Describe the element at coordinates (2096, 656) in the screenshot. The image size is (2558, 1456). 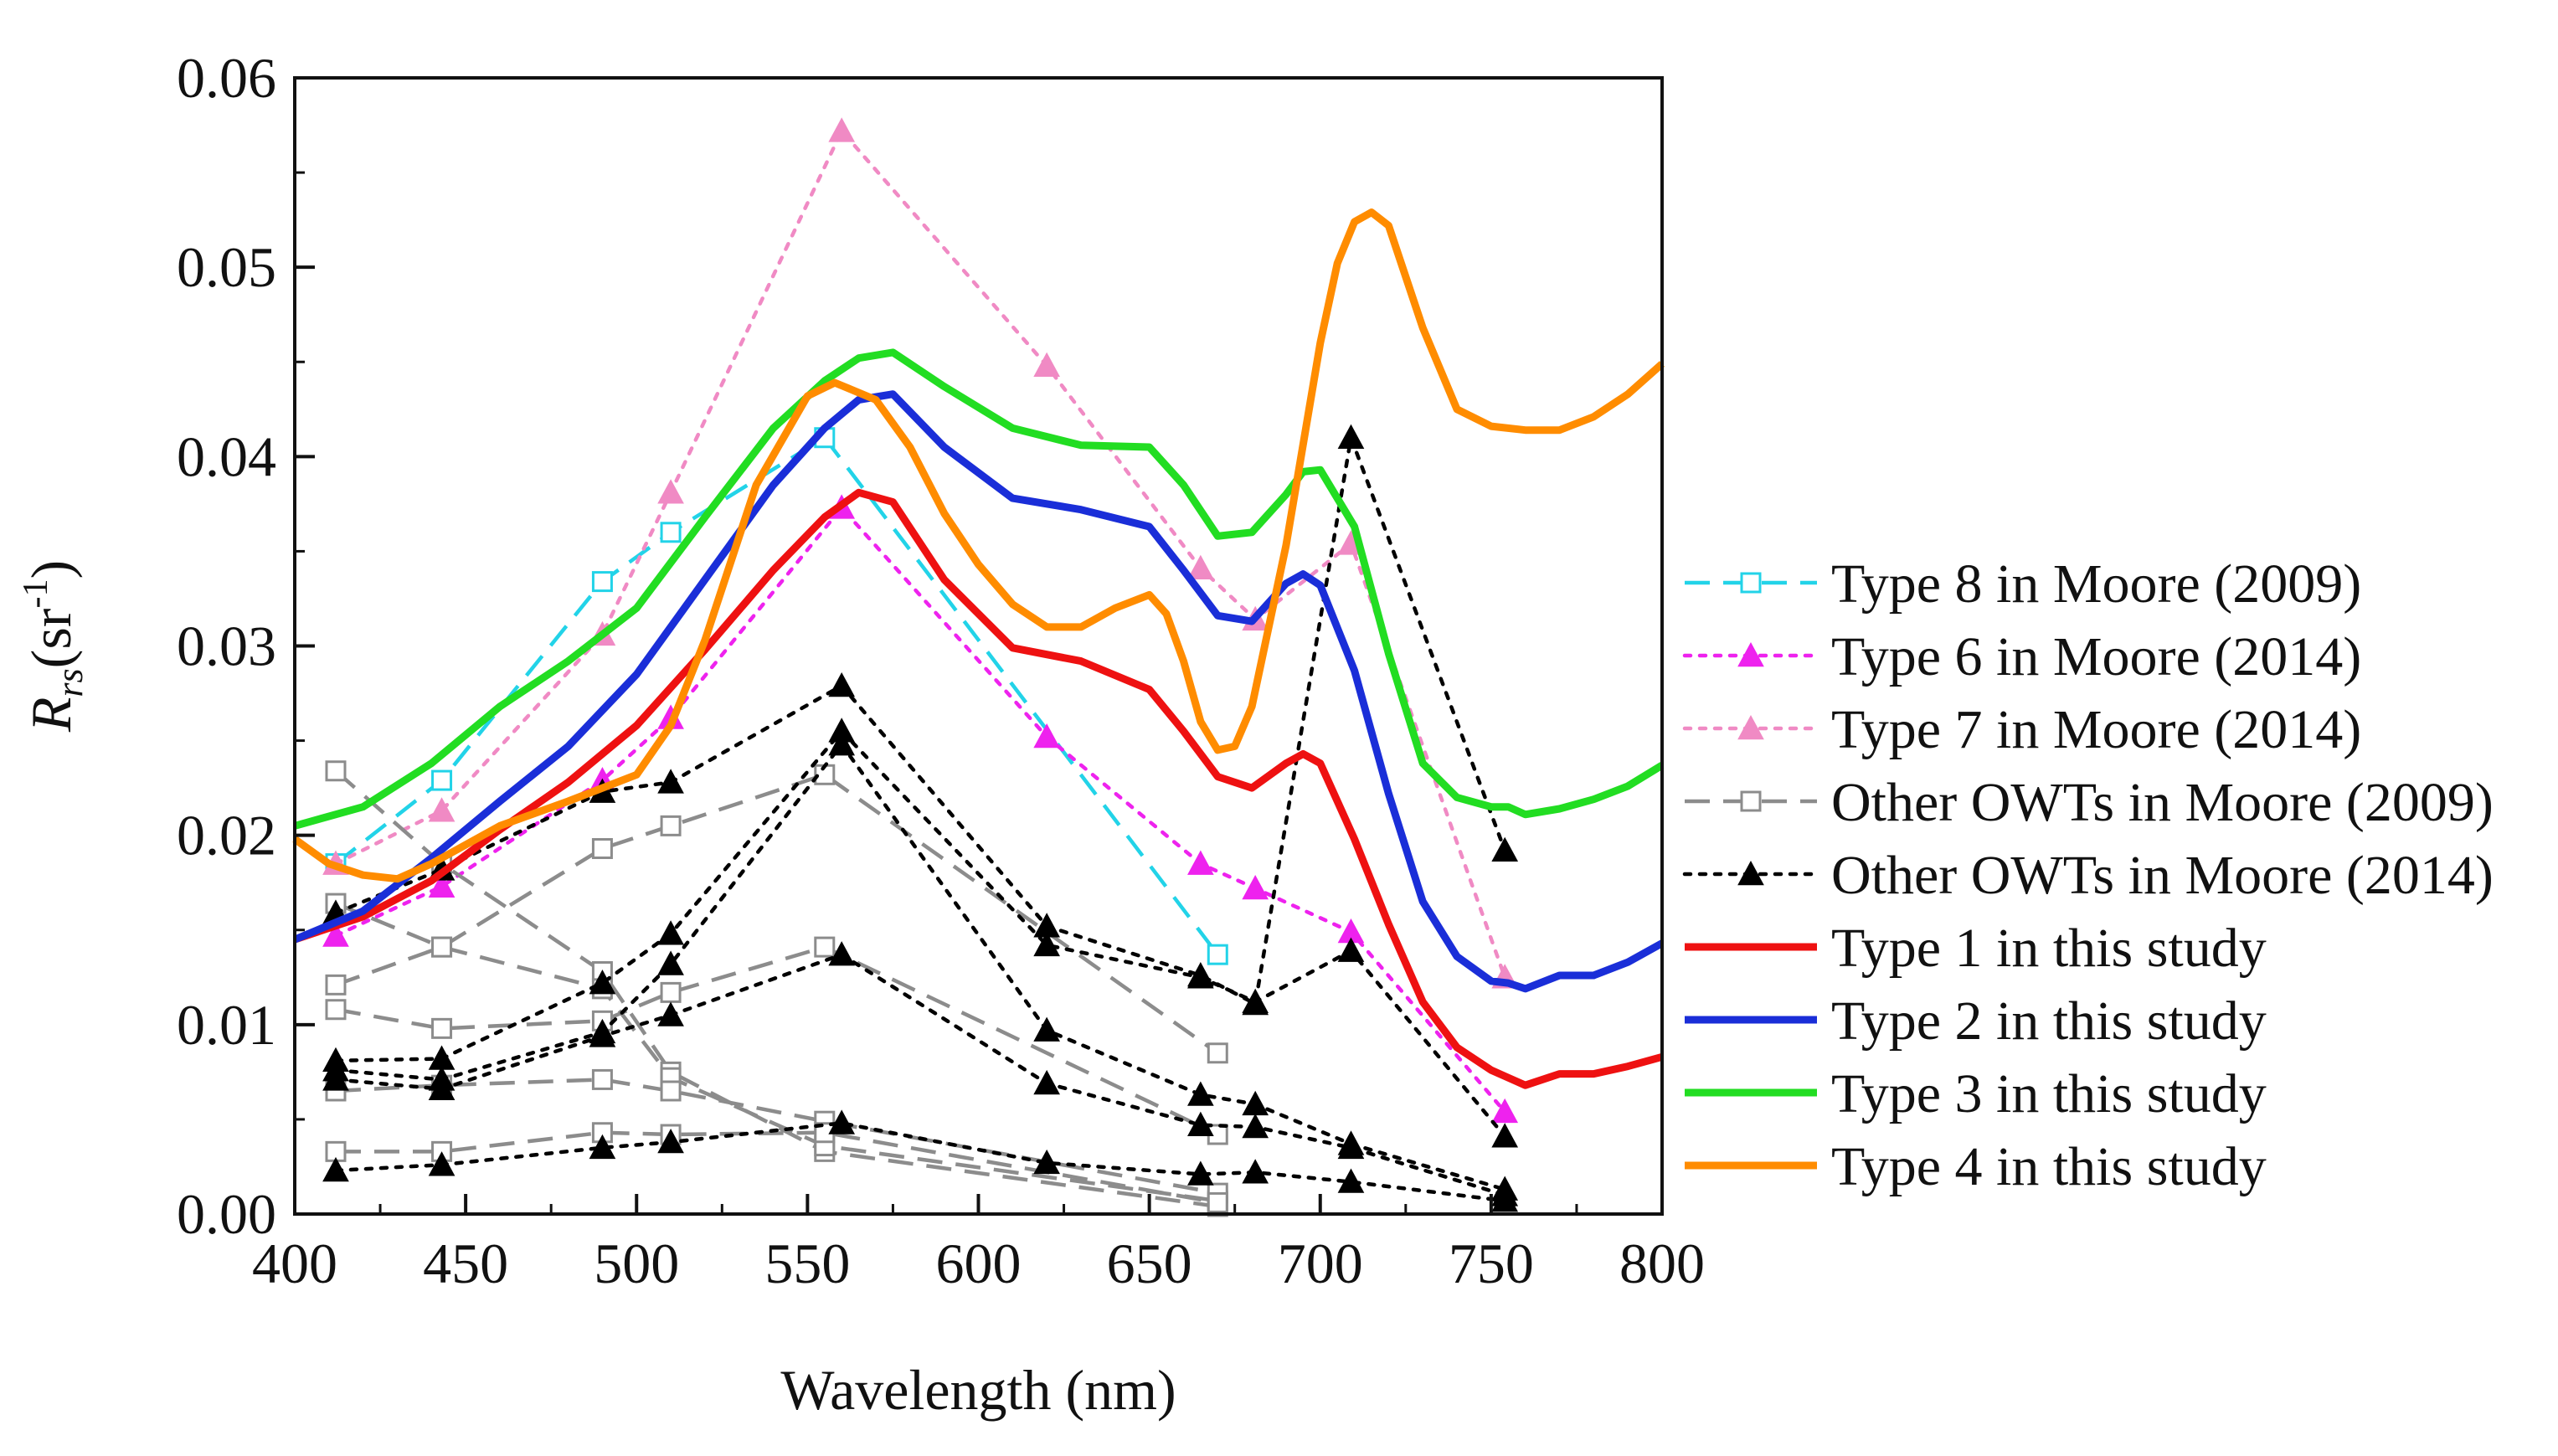
I see `legend-label: Type 6 in Moore (2014)` at that location.